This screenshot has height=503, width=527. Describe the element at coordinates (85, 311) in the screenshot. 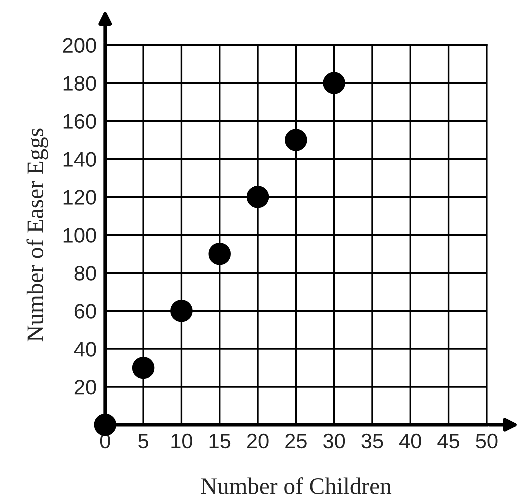

I see `y-tick-label: 60` at that location.